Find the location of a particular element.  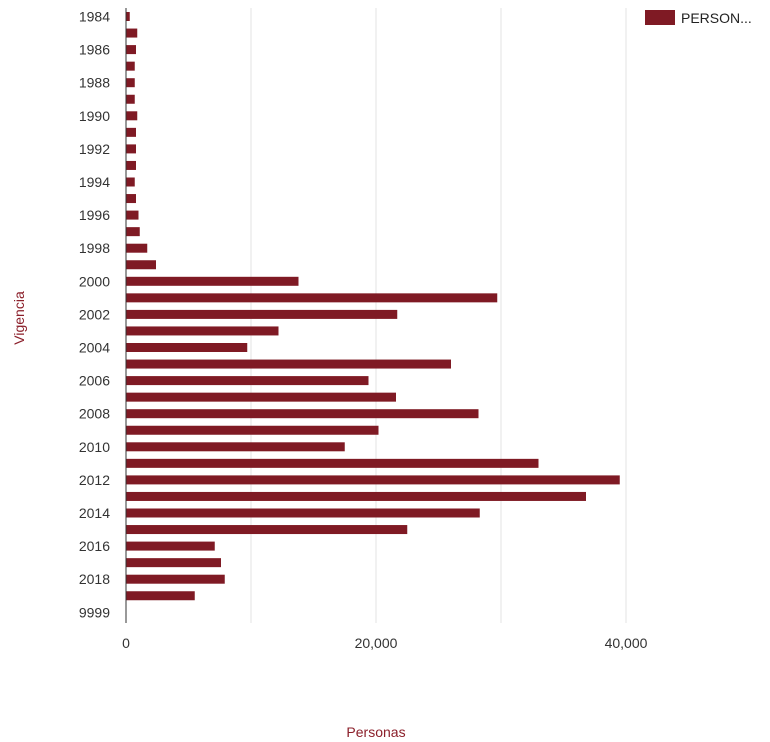

bar-2000 is located at coordinates (212, 281).